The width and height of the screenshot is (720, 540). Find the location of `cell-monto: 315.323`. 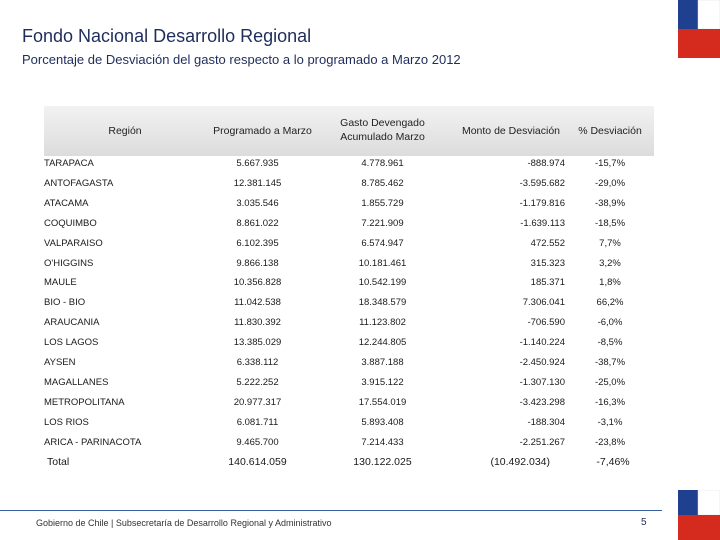

cell-monto: 315.323 is located at coordinates (547, 263).